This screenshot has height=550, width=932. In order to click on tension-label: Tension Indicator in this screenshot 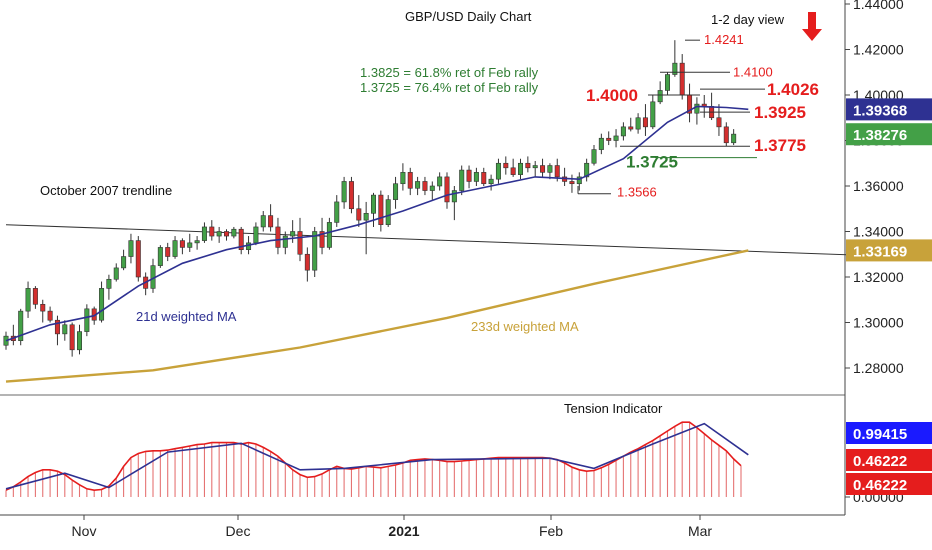, I will do `click(613, 408)`.